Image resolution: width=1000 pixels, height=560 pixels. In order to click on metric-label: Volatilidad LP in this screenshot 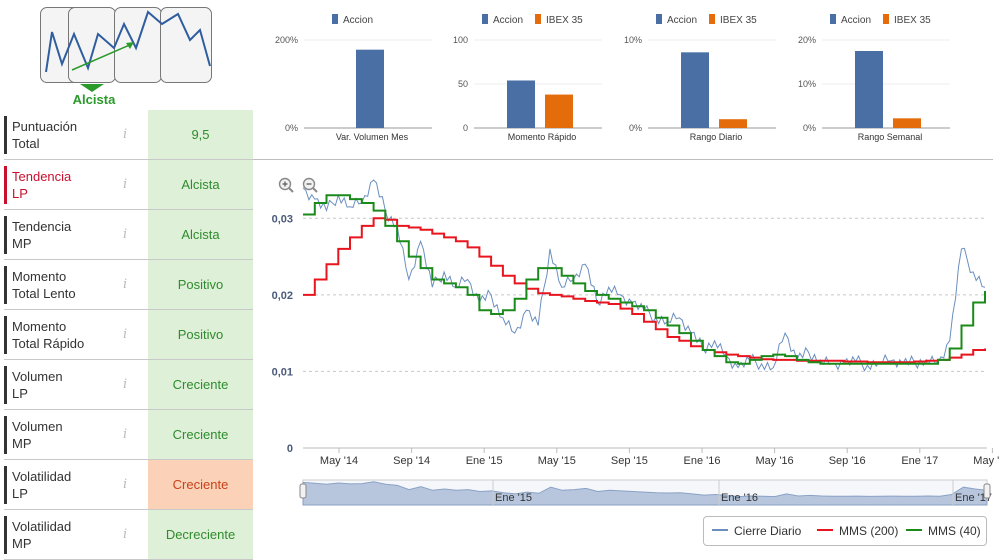, I will do `click(42, 485)`.